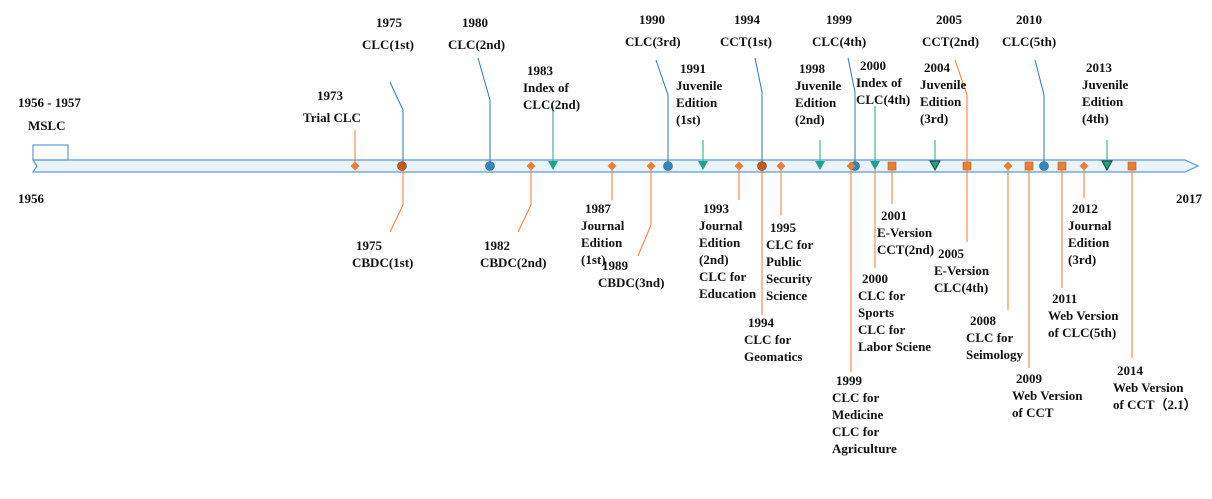 This screenshot has width=1212, height=499. What do you see at coordinates (1099, 67) in the screenshot?
I see `juvenile-4th-year: 2013` at bounding box center [1099, 67].